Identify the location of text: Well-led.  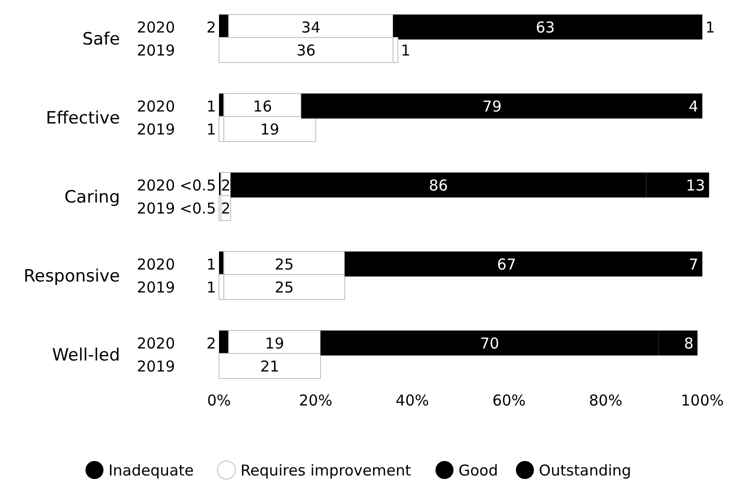
(86, 355).